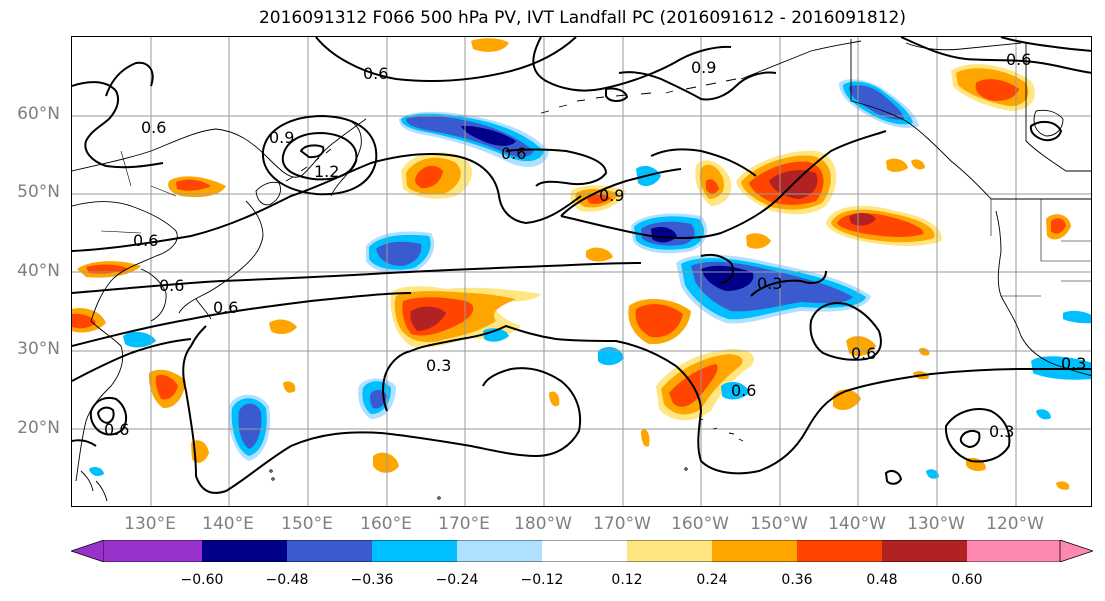 This screenshot has height=601, width=1105. I want to click on lon-label-180w: 180°W, so click(543, 524).